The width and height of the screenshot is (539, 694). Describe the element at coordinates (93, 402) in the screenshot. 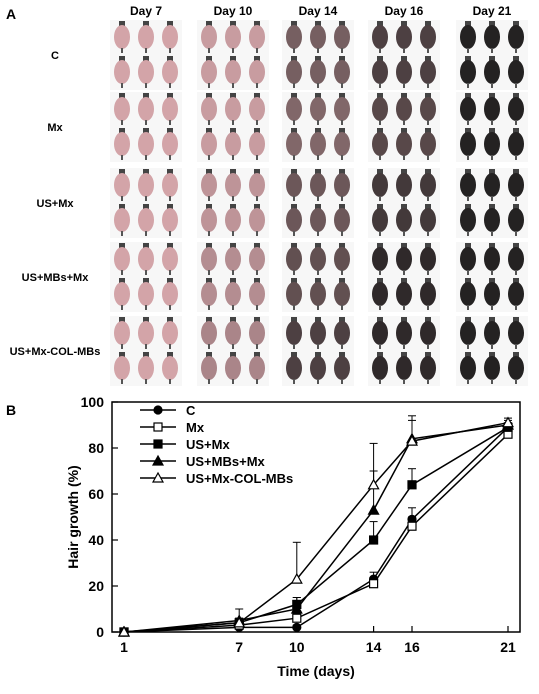

I see `y-tick-label: 100` at that location.